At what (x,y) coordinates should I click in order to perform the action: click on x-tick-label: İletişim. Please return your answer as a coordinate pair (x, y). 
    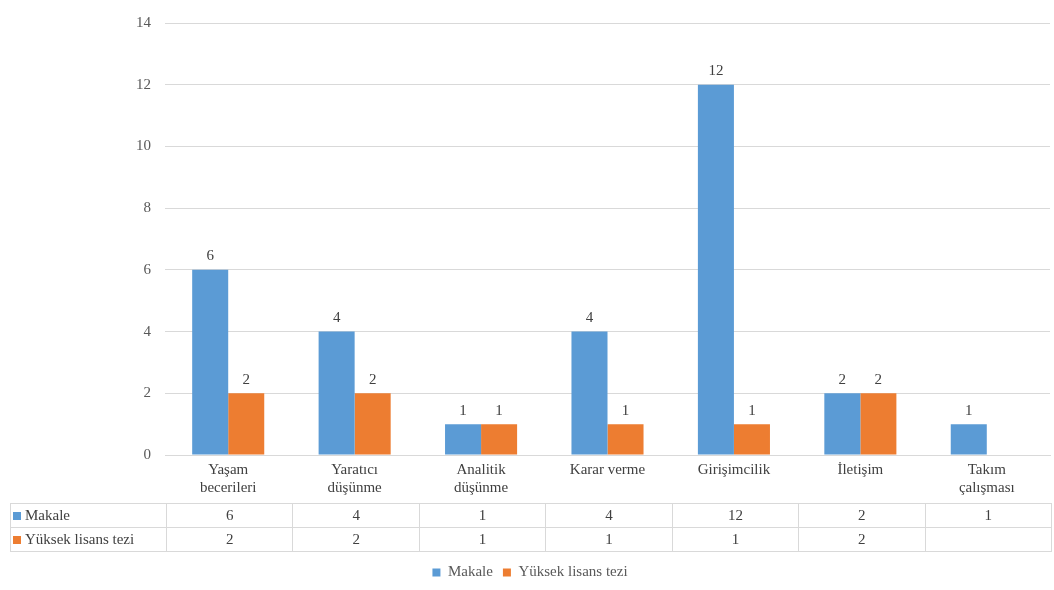
    Looking at the image, I should click on (860, 468).